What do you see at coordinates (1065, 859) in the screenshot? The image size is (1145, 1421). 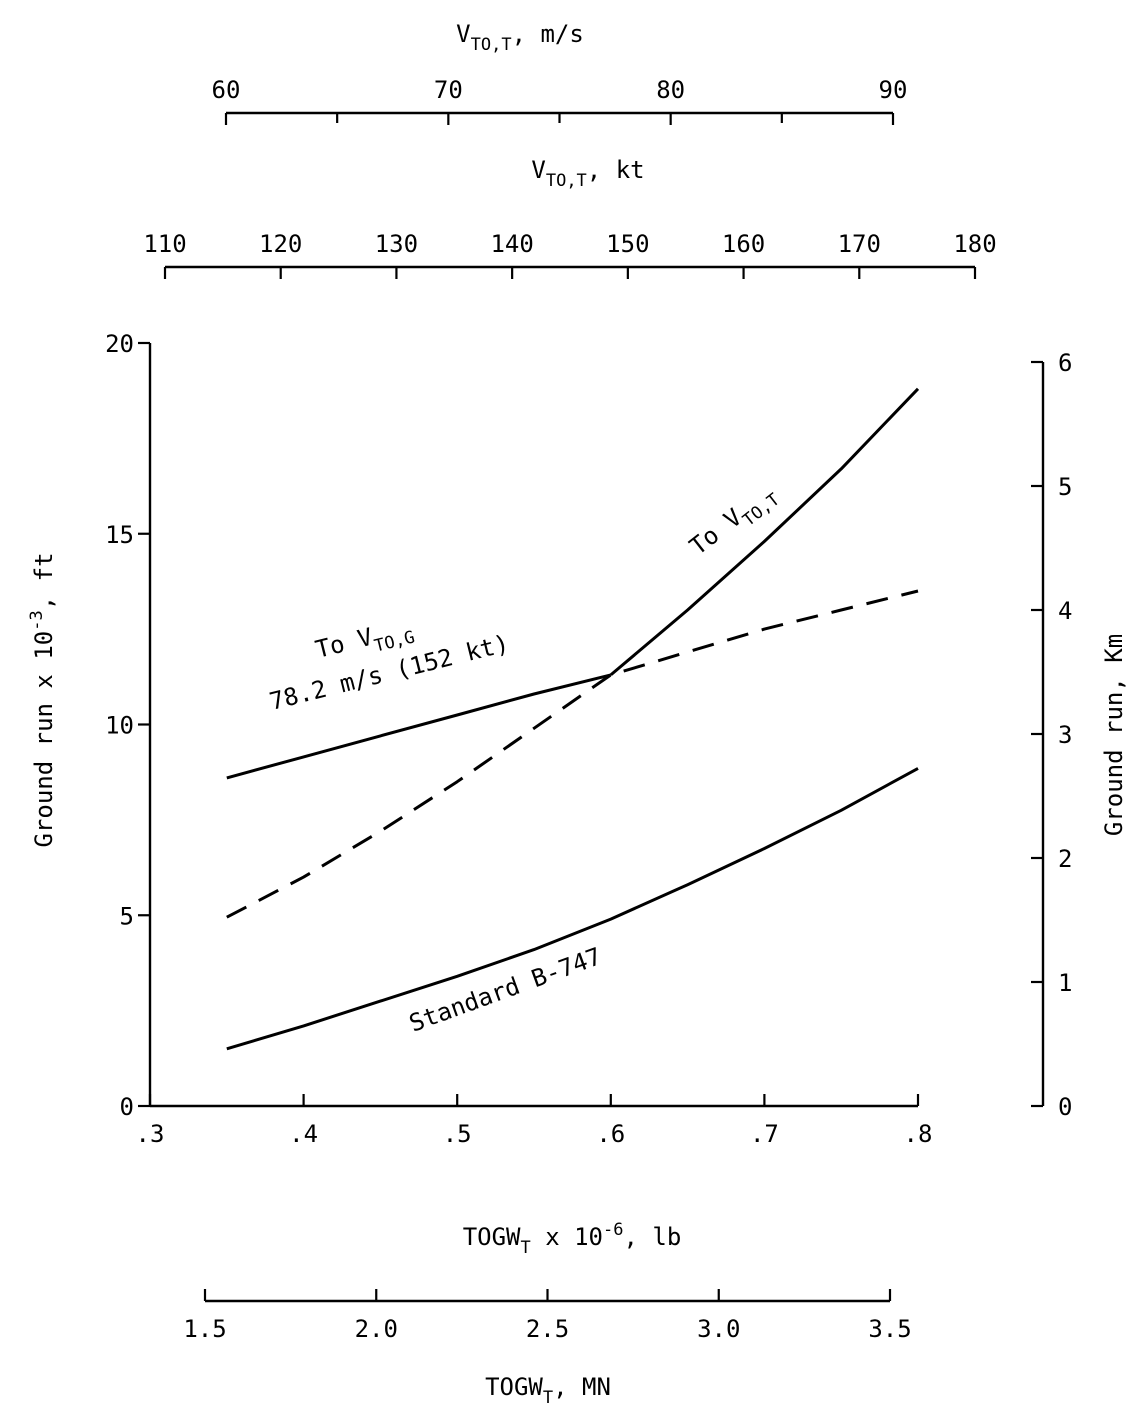 I see `right-axis-tick-label: 2` at bounding box center [1065, 859].